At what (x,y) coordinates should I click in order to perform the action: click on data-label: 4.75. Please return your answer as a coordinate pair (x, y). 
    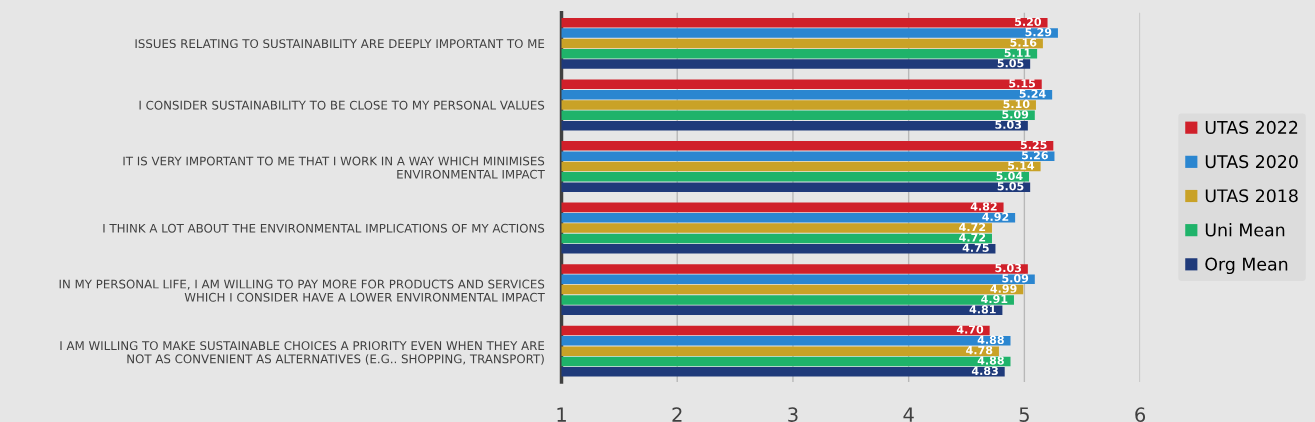
    Looking at the image, I should click on (975, 247).